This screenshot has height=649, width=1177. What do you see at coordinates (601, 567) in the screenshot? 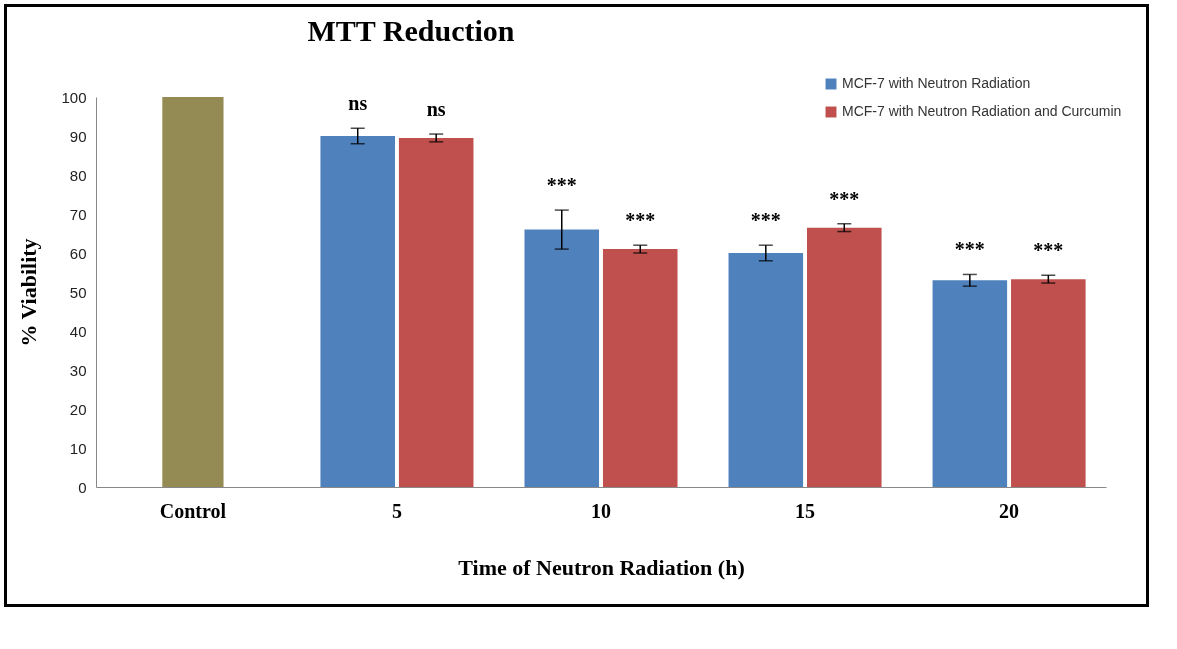
I see `x-axis-title: Time of Neutron Radiation (h)` at bounding box center [601, 567].